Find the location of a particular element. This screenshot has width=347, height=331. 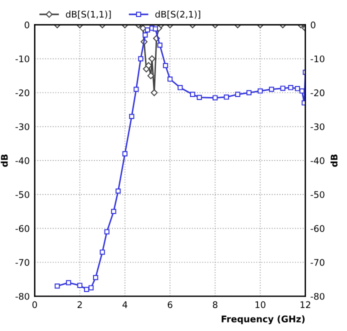

legend-label: dB[S(2,1)] is located at coordinates (177, 14).